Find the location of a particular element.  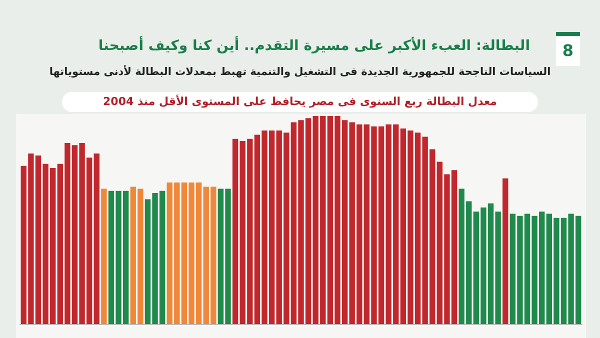

text: معدل البطالة ربع السنوى فى مصر يحافظ على المستوى الأقل منذ 2004 is located at coordinates (300, 102).